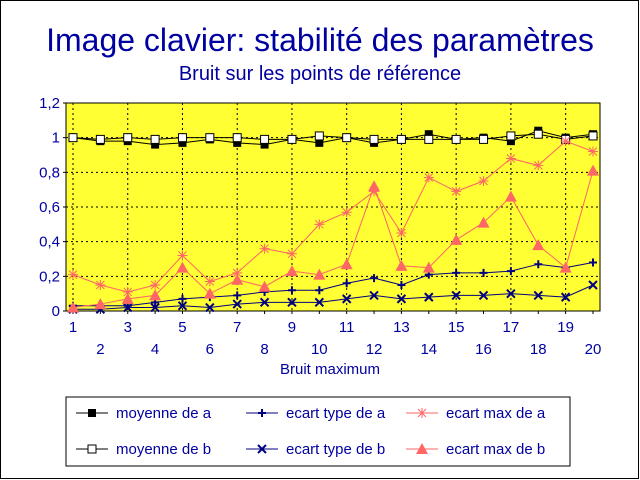  What do you see at coordinates (264, 349) in the screenshot?
I see `x-tick-label: 8` at bounding box center [264, 349].